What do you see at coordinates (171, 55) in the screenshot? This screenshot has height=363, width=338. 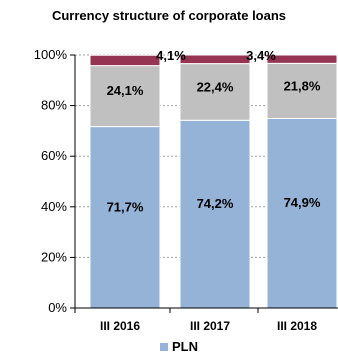 I see `data-label: 4,1%` at bounding box center [171, 55].